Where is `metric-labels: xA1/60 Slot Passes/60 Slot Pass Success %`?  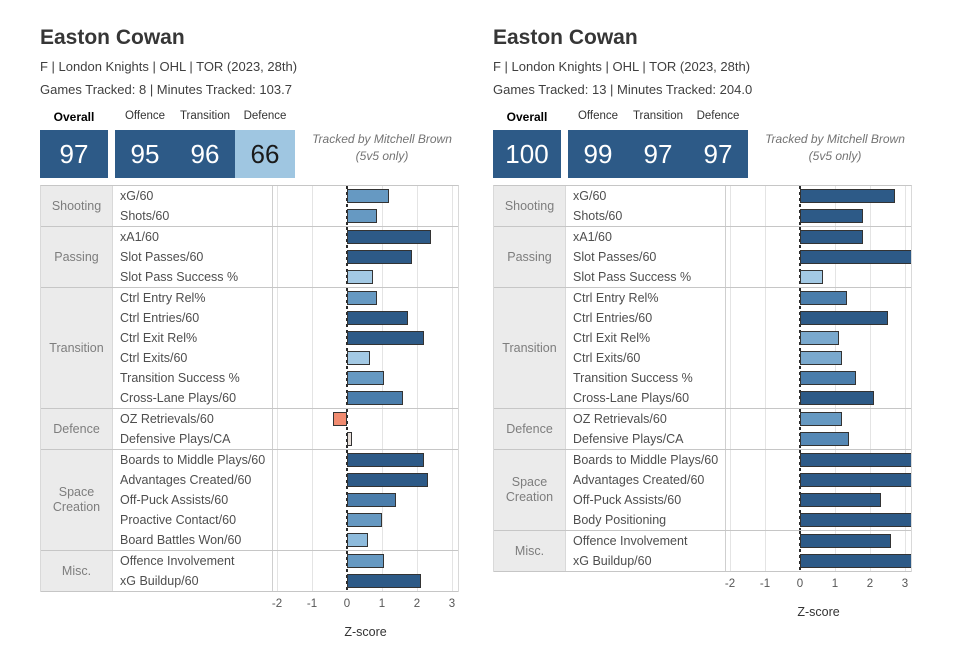 metric-labels: xA1/60 Slot Passes/60 Slot Pass Success % is located at coordinates (193, 257).